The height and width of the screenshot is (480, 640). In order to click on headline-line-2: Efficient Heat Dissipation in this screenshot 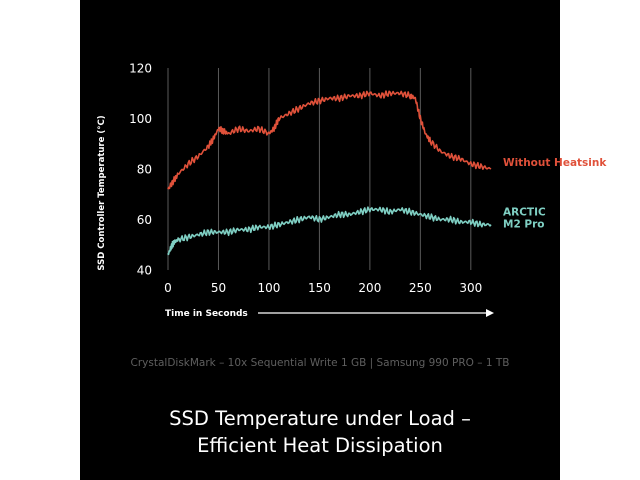, I will do `click(320, 445)`.